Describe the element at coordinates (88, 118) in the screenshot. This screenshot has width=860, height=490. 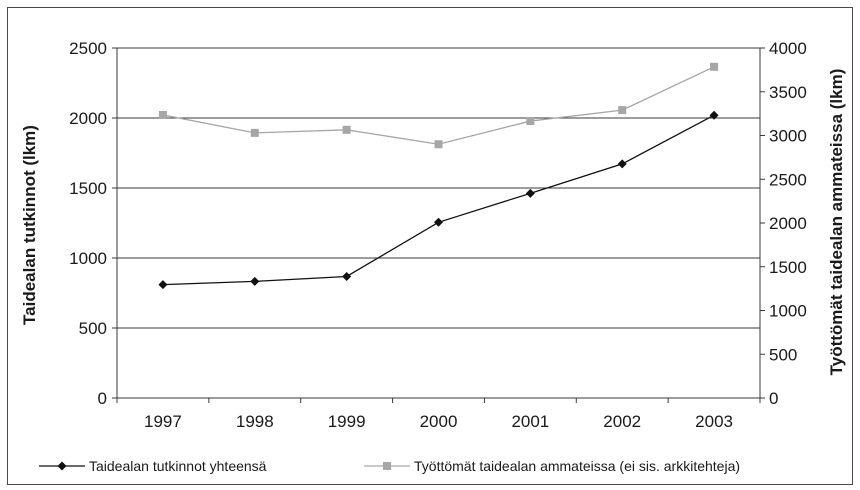
I see `y-tick-label-left: 2000` at that location.